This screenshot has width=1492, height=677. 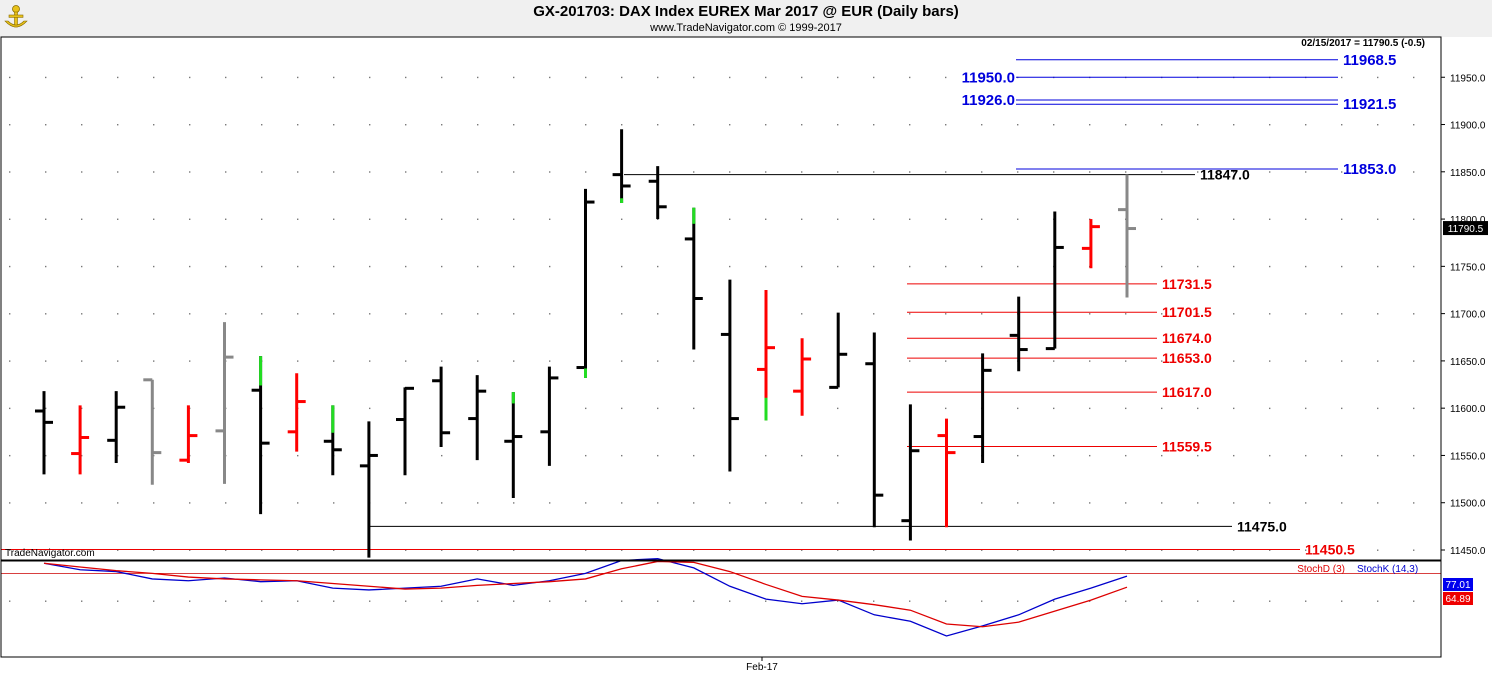 I want to click on legend-stochk: StochK (14,3), so click(x=1387, y=569).